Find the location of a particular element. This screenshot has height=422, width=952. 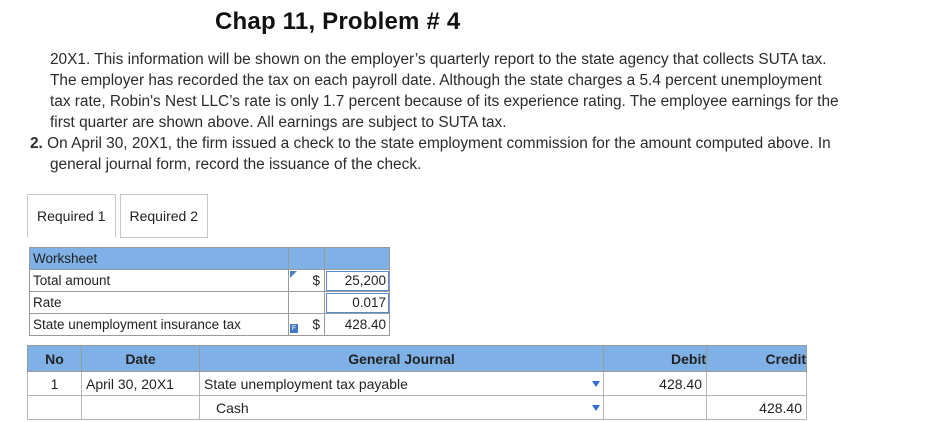

col-header-no: No is located at coordinates (54, 358).